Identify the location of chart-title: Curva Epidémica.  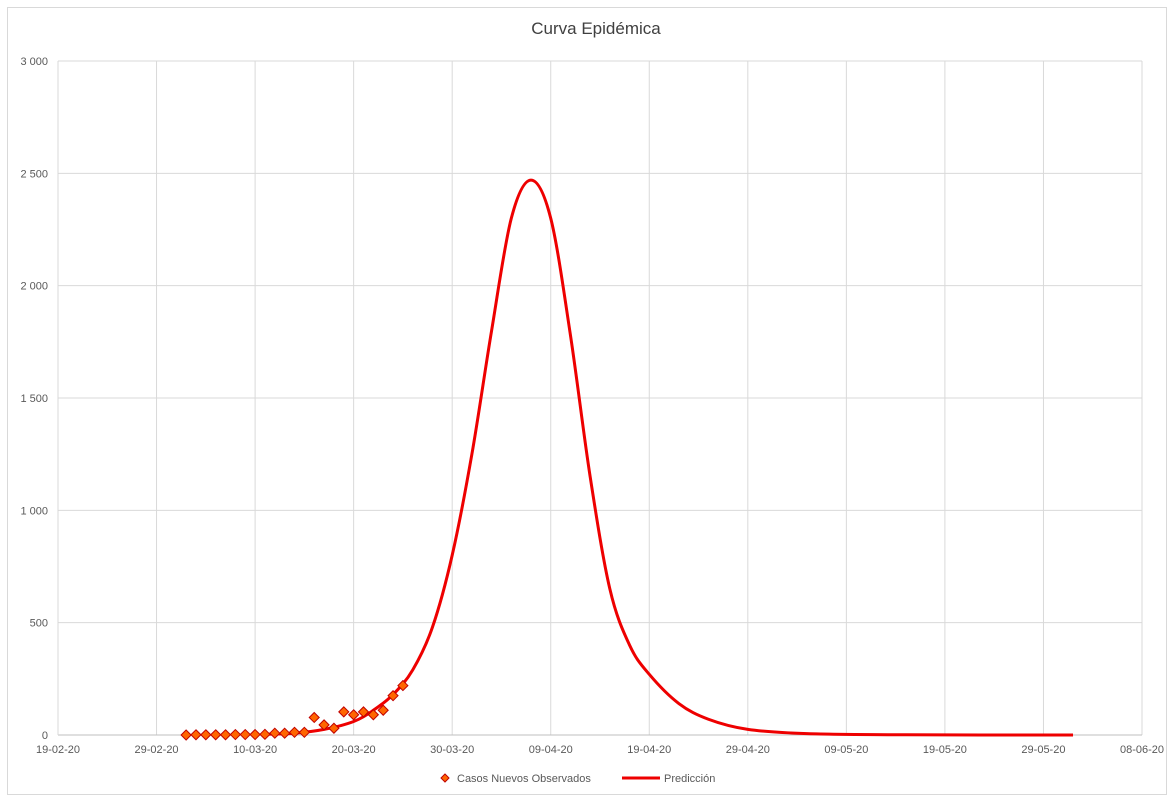
(596, 28).